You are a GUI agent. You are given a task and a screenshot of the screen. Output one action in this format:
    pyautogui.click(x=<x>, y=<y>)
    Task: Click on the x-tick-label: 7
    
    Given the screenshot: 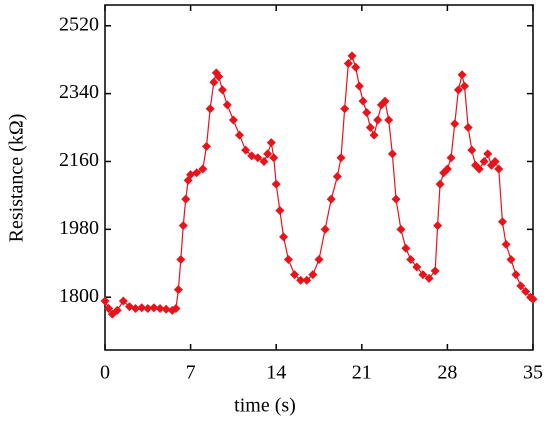 What is the action you would take?
    pyautogui.click(x=191, y=373)
    